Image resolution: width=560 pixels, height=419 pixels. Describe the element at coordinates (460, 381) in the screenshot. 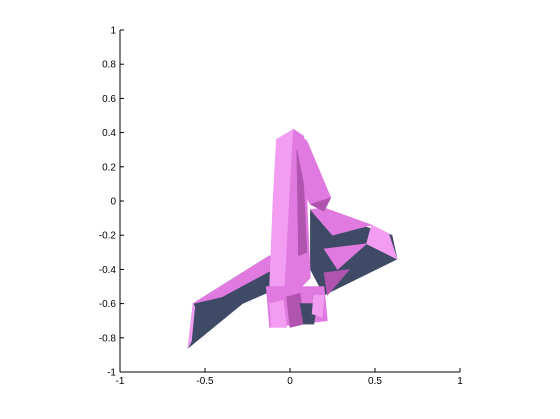

I see `x-tick-label: 1` at that location.